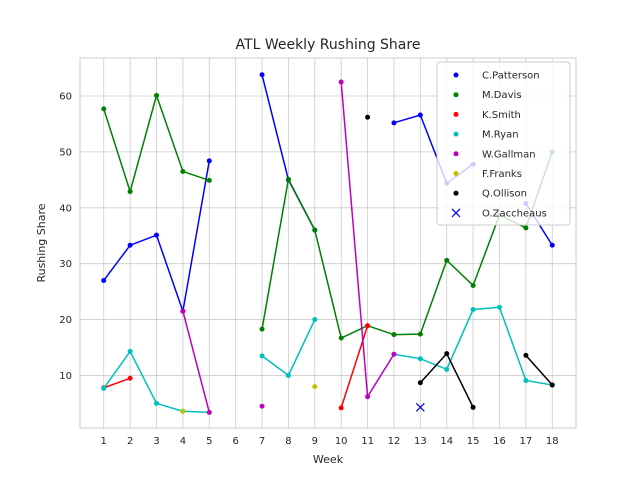  Describe the element at coordinates (315, 441) in the screenshot. I see `x-tick-label: 9` at that location.